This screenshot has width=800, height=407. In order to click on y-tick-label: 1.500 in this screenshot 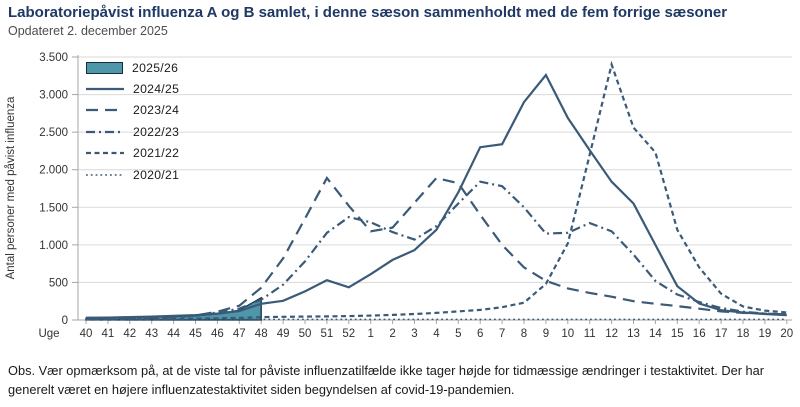, I will do `click(53, 208)`.